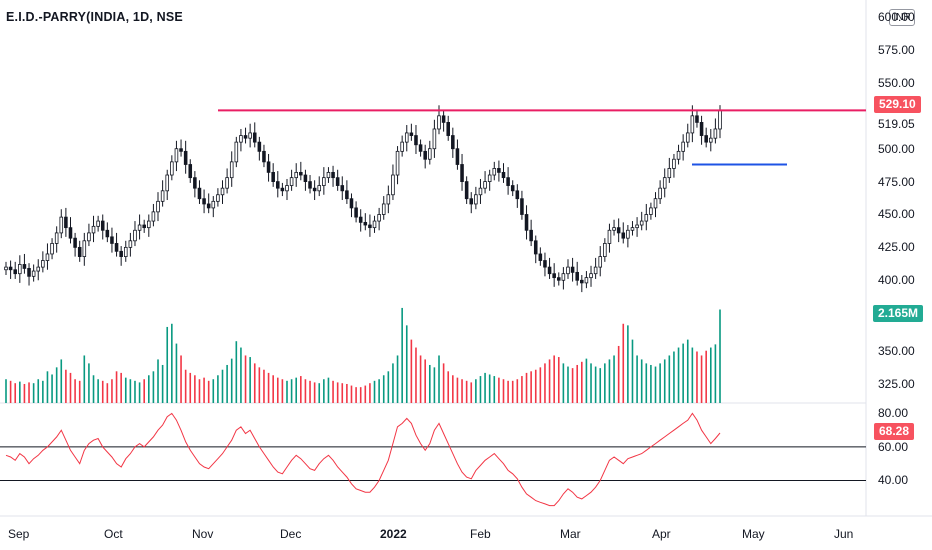 The width and height of the screenshot is (932, 550). What do you see at coordinates (94, 17) in the screenshot?
I see `symbol-title: E.I.D.-PARRY(INDIA, 1D, NSE` at bounding box center [94, 17].